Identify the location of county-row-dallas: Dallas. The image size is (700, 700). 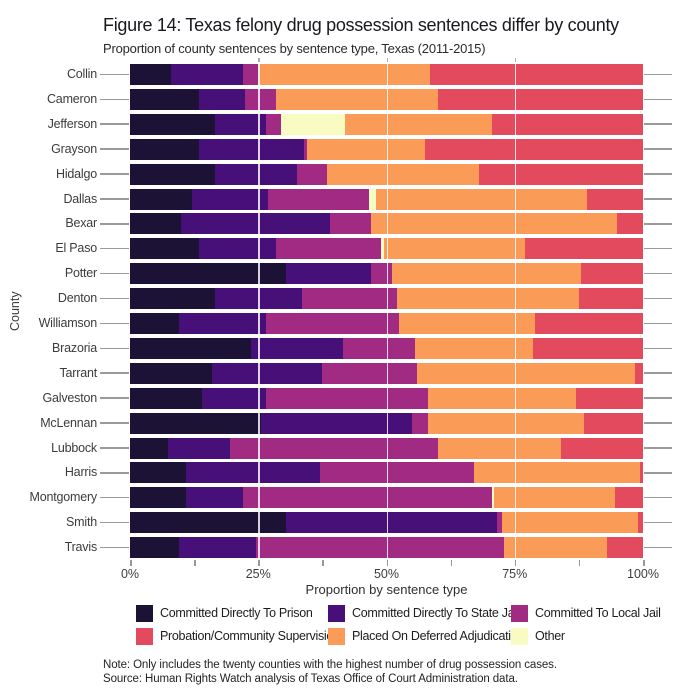
(350, 199).